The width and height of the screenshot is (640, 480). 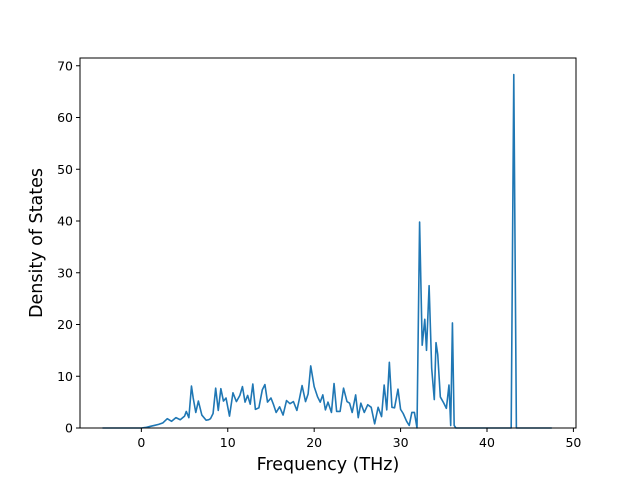 I want to click on y-tick-label: 10, so click(x=65, y=376).